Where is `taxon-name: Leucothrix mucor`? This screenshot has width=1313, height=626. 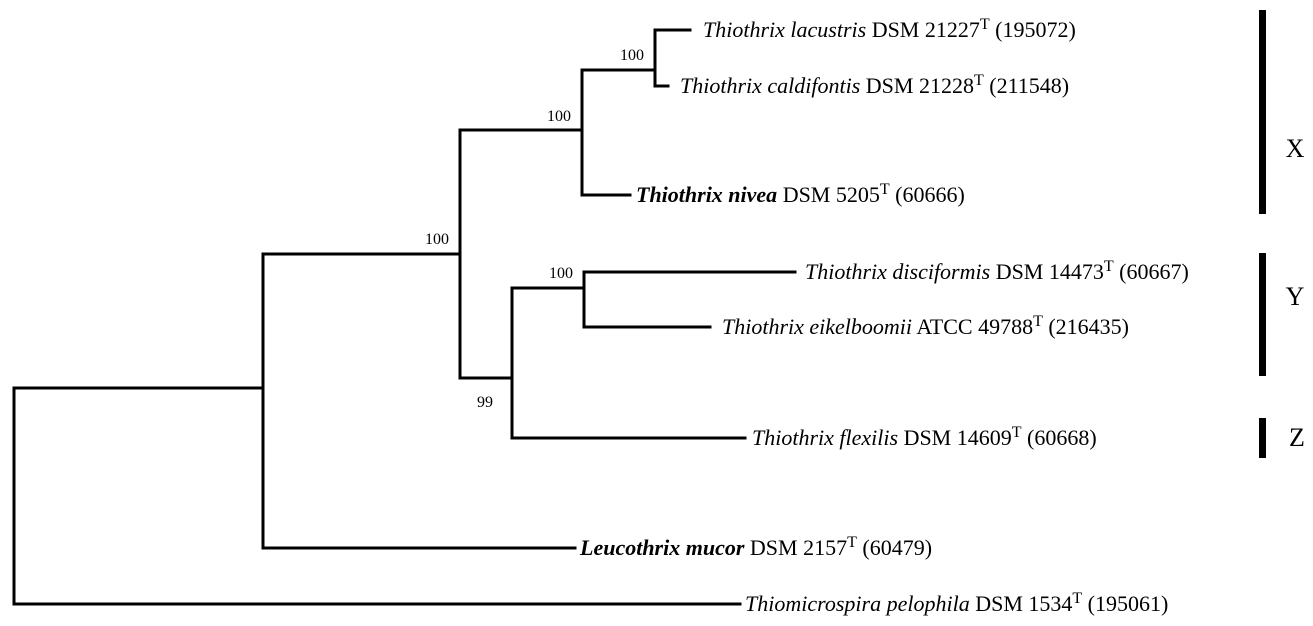
taxon-name: Leucothrix mucor is located at coordinates (662, 547).